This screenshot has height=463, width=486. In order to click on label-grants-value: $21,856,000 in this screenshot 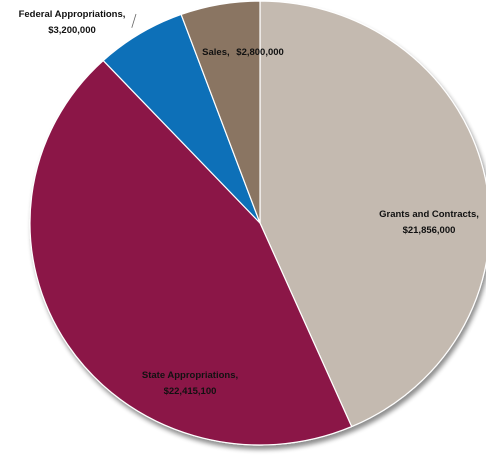, I will do `click(429, 230)`.